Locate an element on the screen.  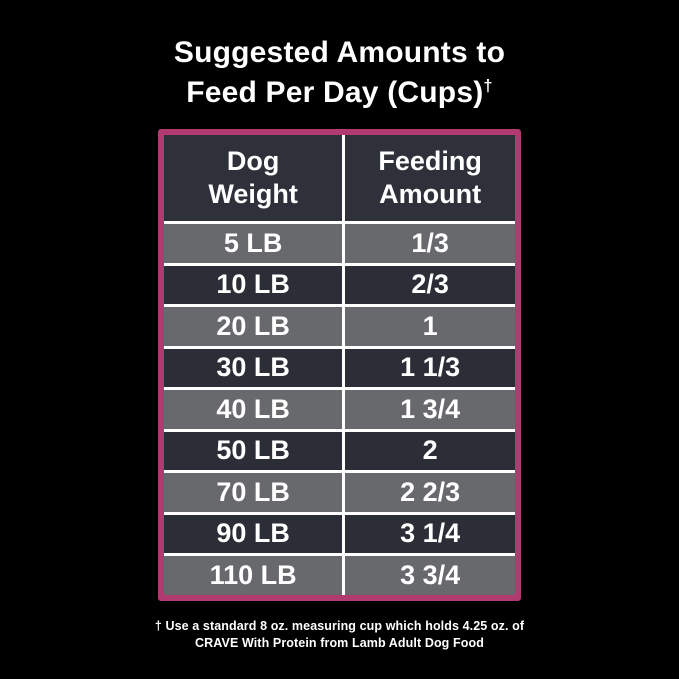
amount-cell: 3 1/4 is located at coordinates (430, 533).